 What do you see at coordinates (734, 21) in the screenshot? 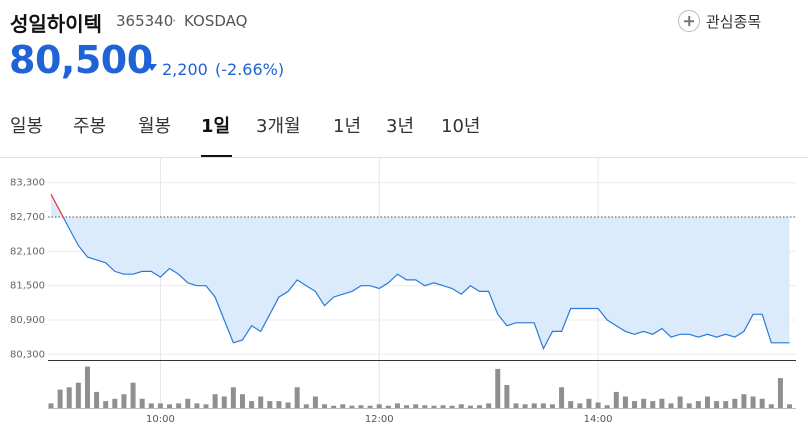
I see `favorite-label: 관심종목` at bounding box center [734, 21].